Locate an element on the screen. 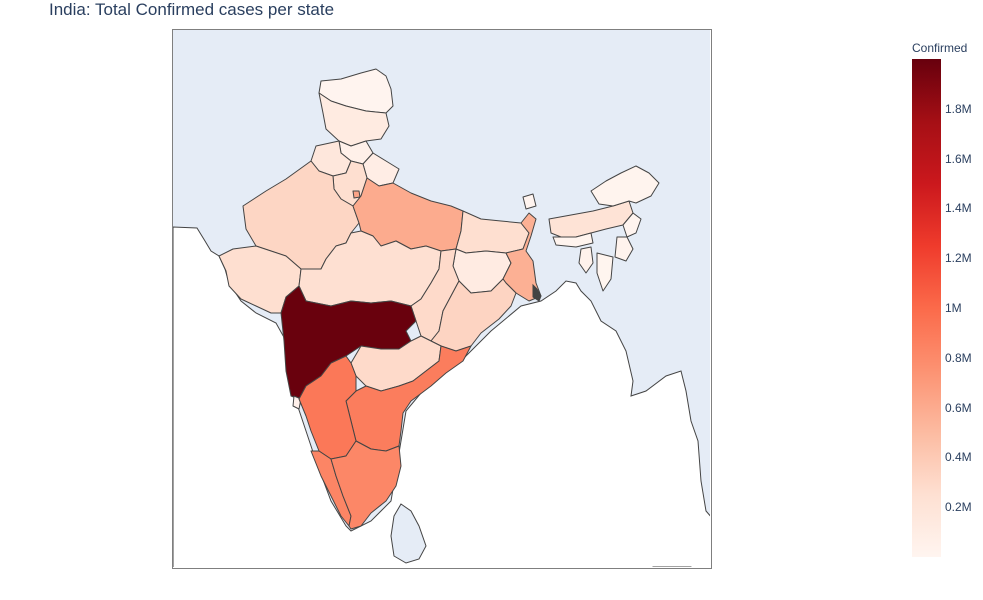 The image size is (983, 600). state-mizoram is located at coordinates (605, 272).